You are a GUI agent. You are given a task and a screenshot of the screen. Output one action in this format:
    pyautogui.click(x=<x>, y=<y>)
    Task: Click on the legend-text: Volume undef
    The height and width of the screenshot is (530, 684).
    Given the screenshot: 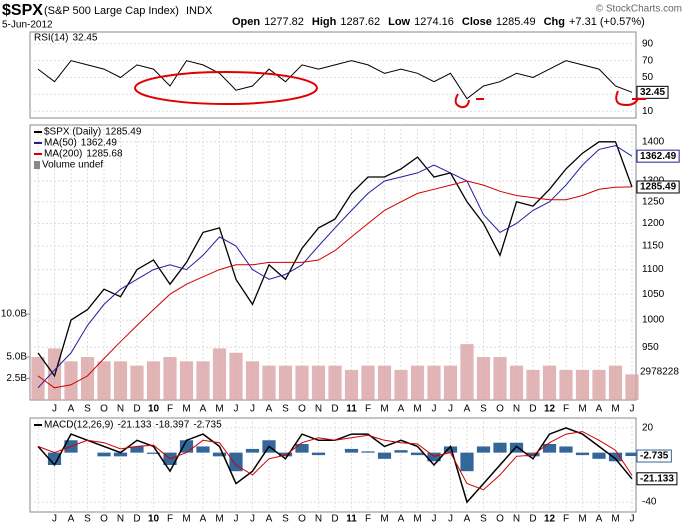 What is the action you would take?
    pyautogui.click(x=72, y=165)
    